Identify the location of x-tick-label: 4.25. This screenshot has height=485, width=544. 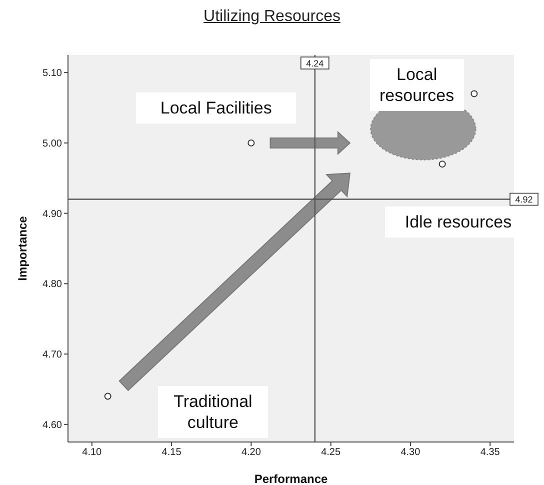
(331, 452).